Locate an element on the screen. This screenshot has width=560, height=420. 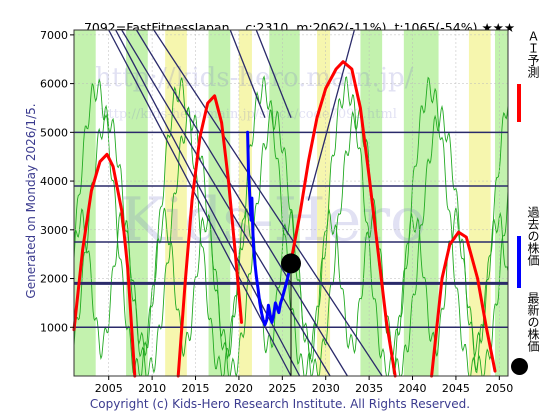
latest-marker is located at coordinates (291, 314).